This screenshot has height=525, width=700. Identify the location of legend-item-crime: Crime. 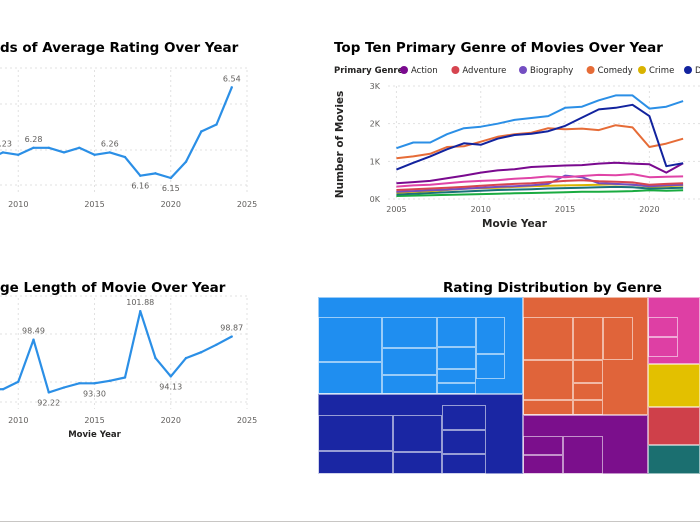
(661, 71).